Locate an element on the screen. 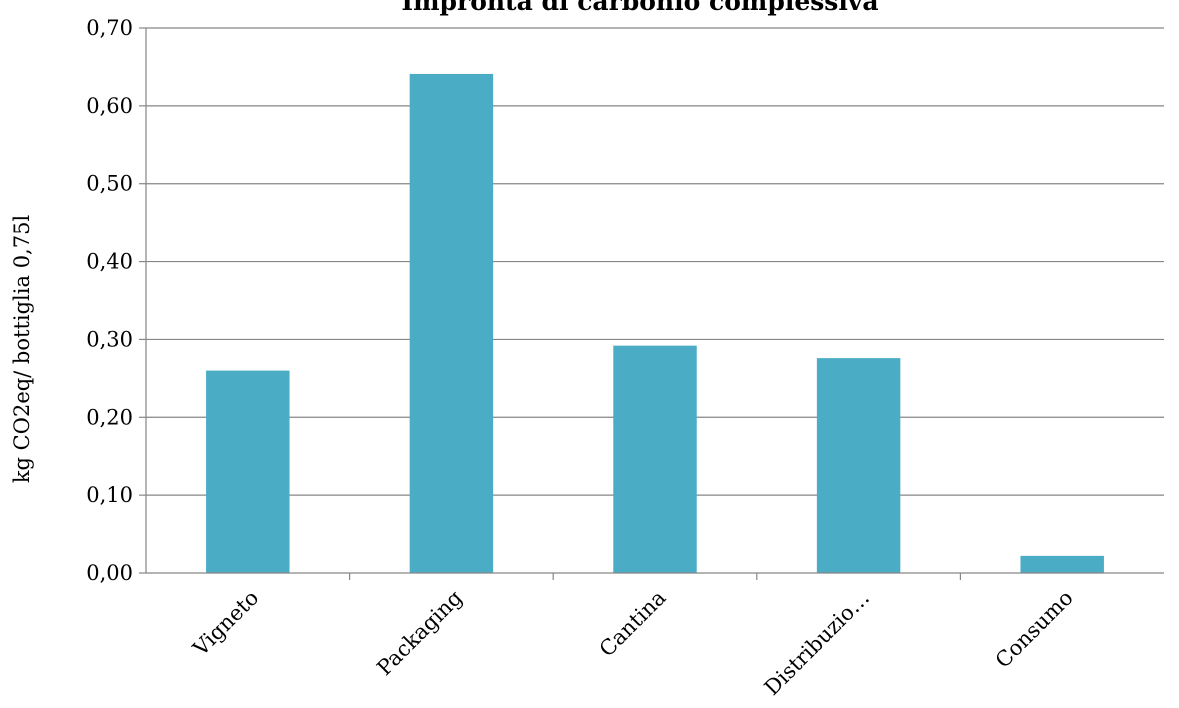  y-tick-label: 0,00 is located at coordinates (109, 573).